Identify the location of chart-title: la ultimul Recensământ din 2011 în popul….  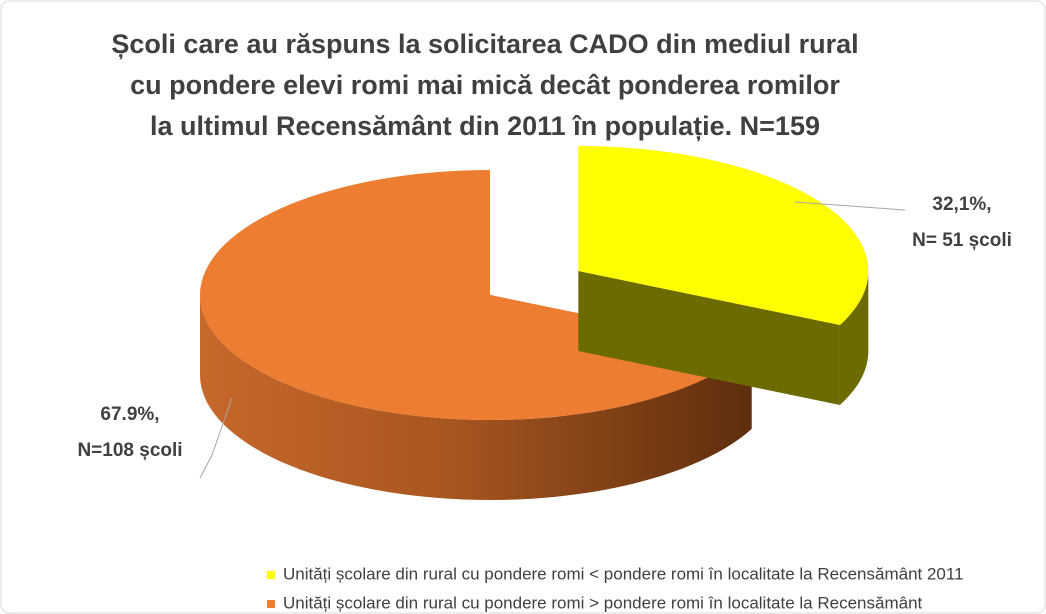
(485, 126).